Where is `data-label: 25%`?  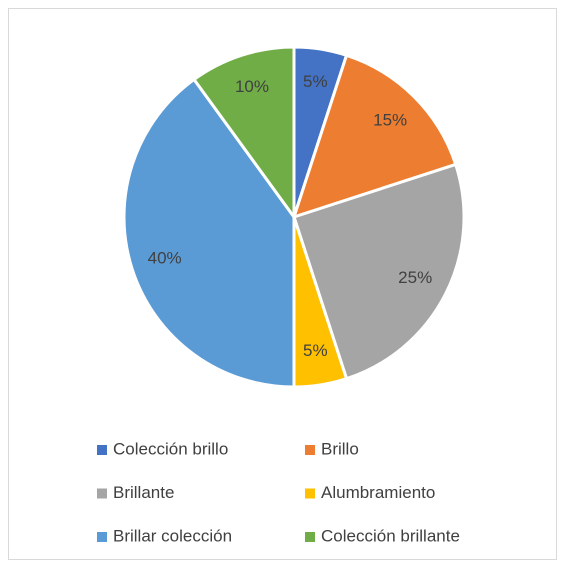 data-label: 25% is located at coordinates (415, 277).